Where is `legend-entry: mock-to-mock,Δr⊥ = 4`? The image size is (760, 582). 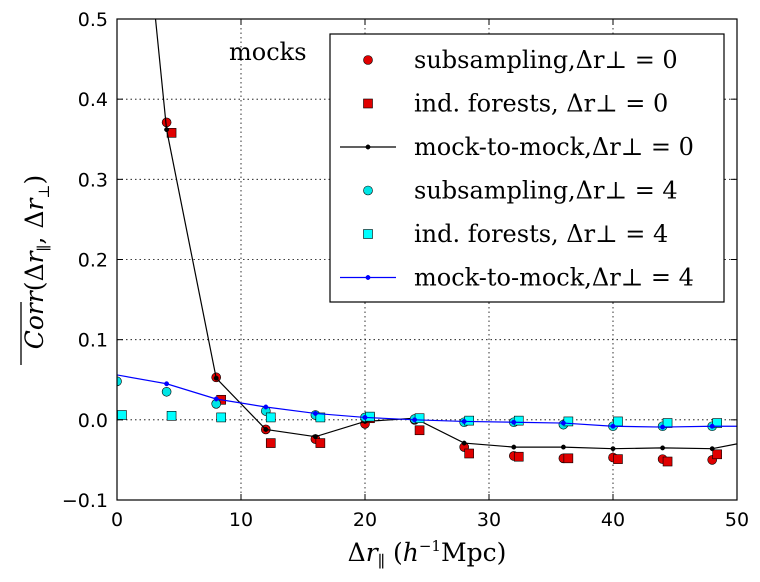
legend-entry: mock-to-mock,Δr⊥ = 4 is located at coordinates (517, 278).